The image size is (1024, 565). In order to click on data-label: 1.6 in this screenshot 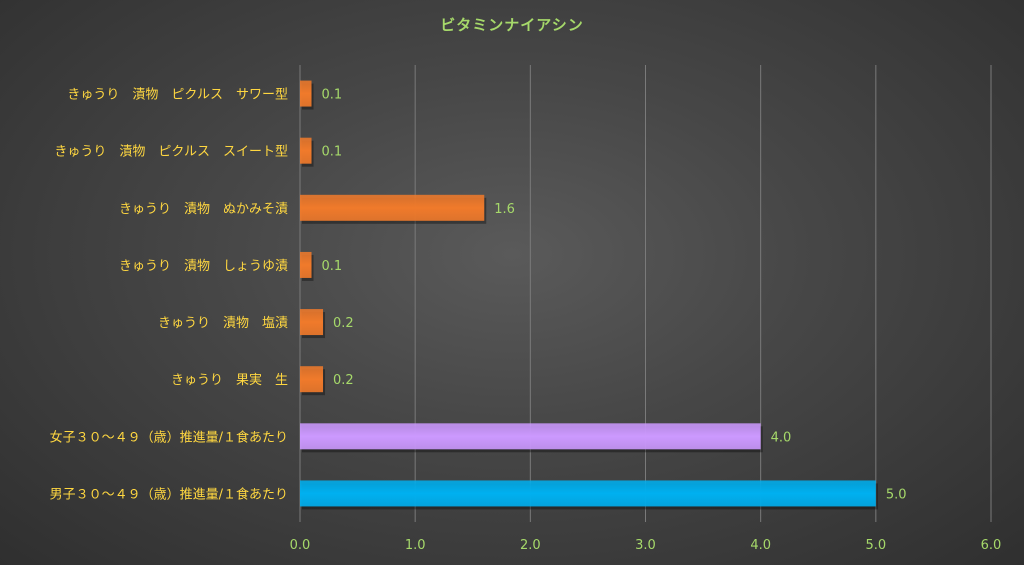, I will do `click(504, 209)`.